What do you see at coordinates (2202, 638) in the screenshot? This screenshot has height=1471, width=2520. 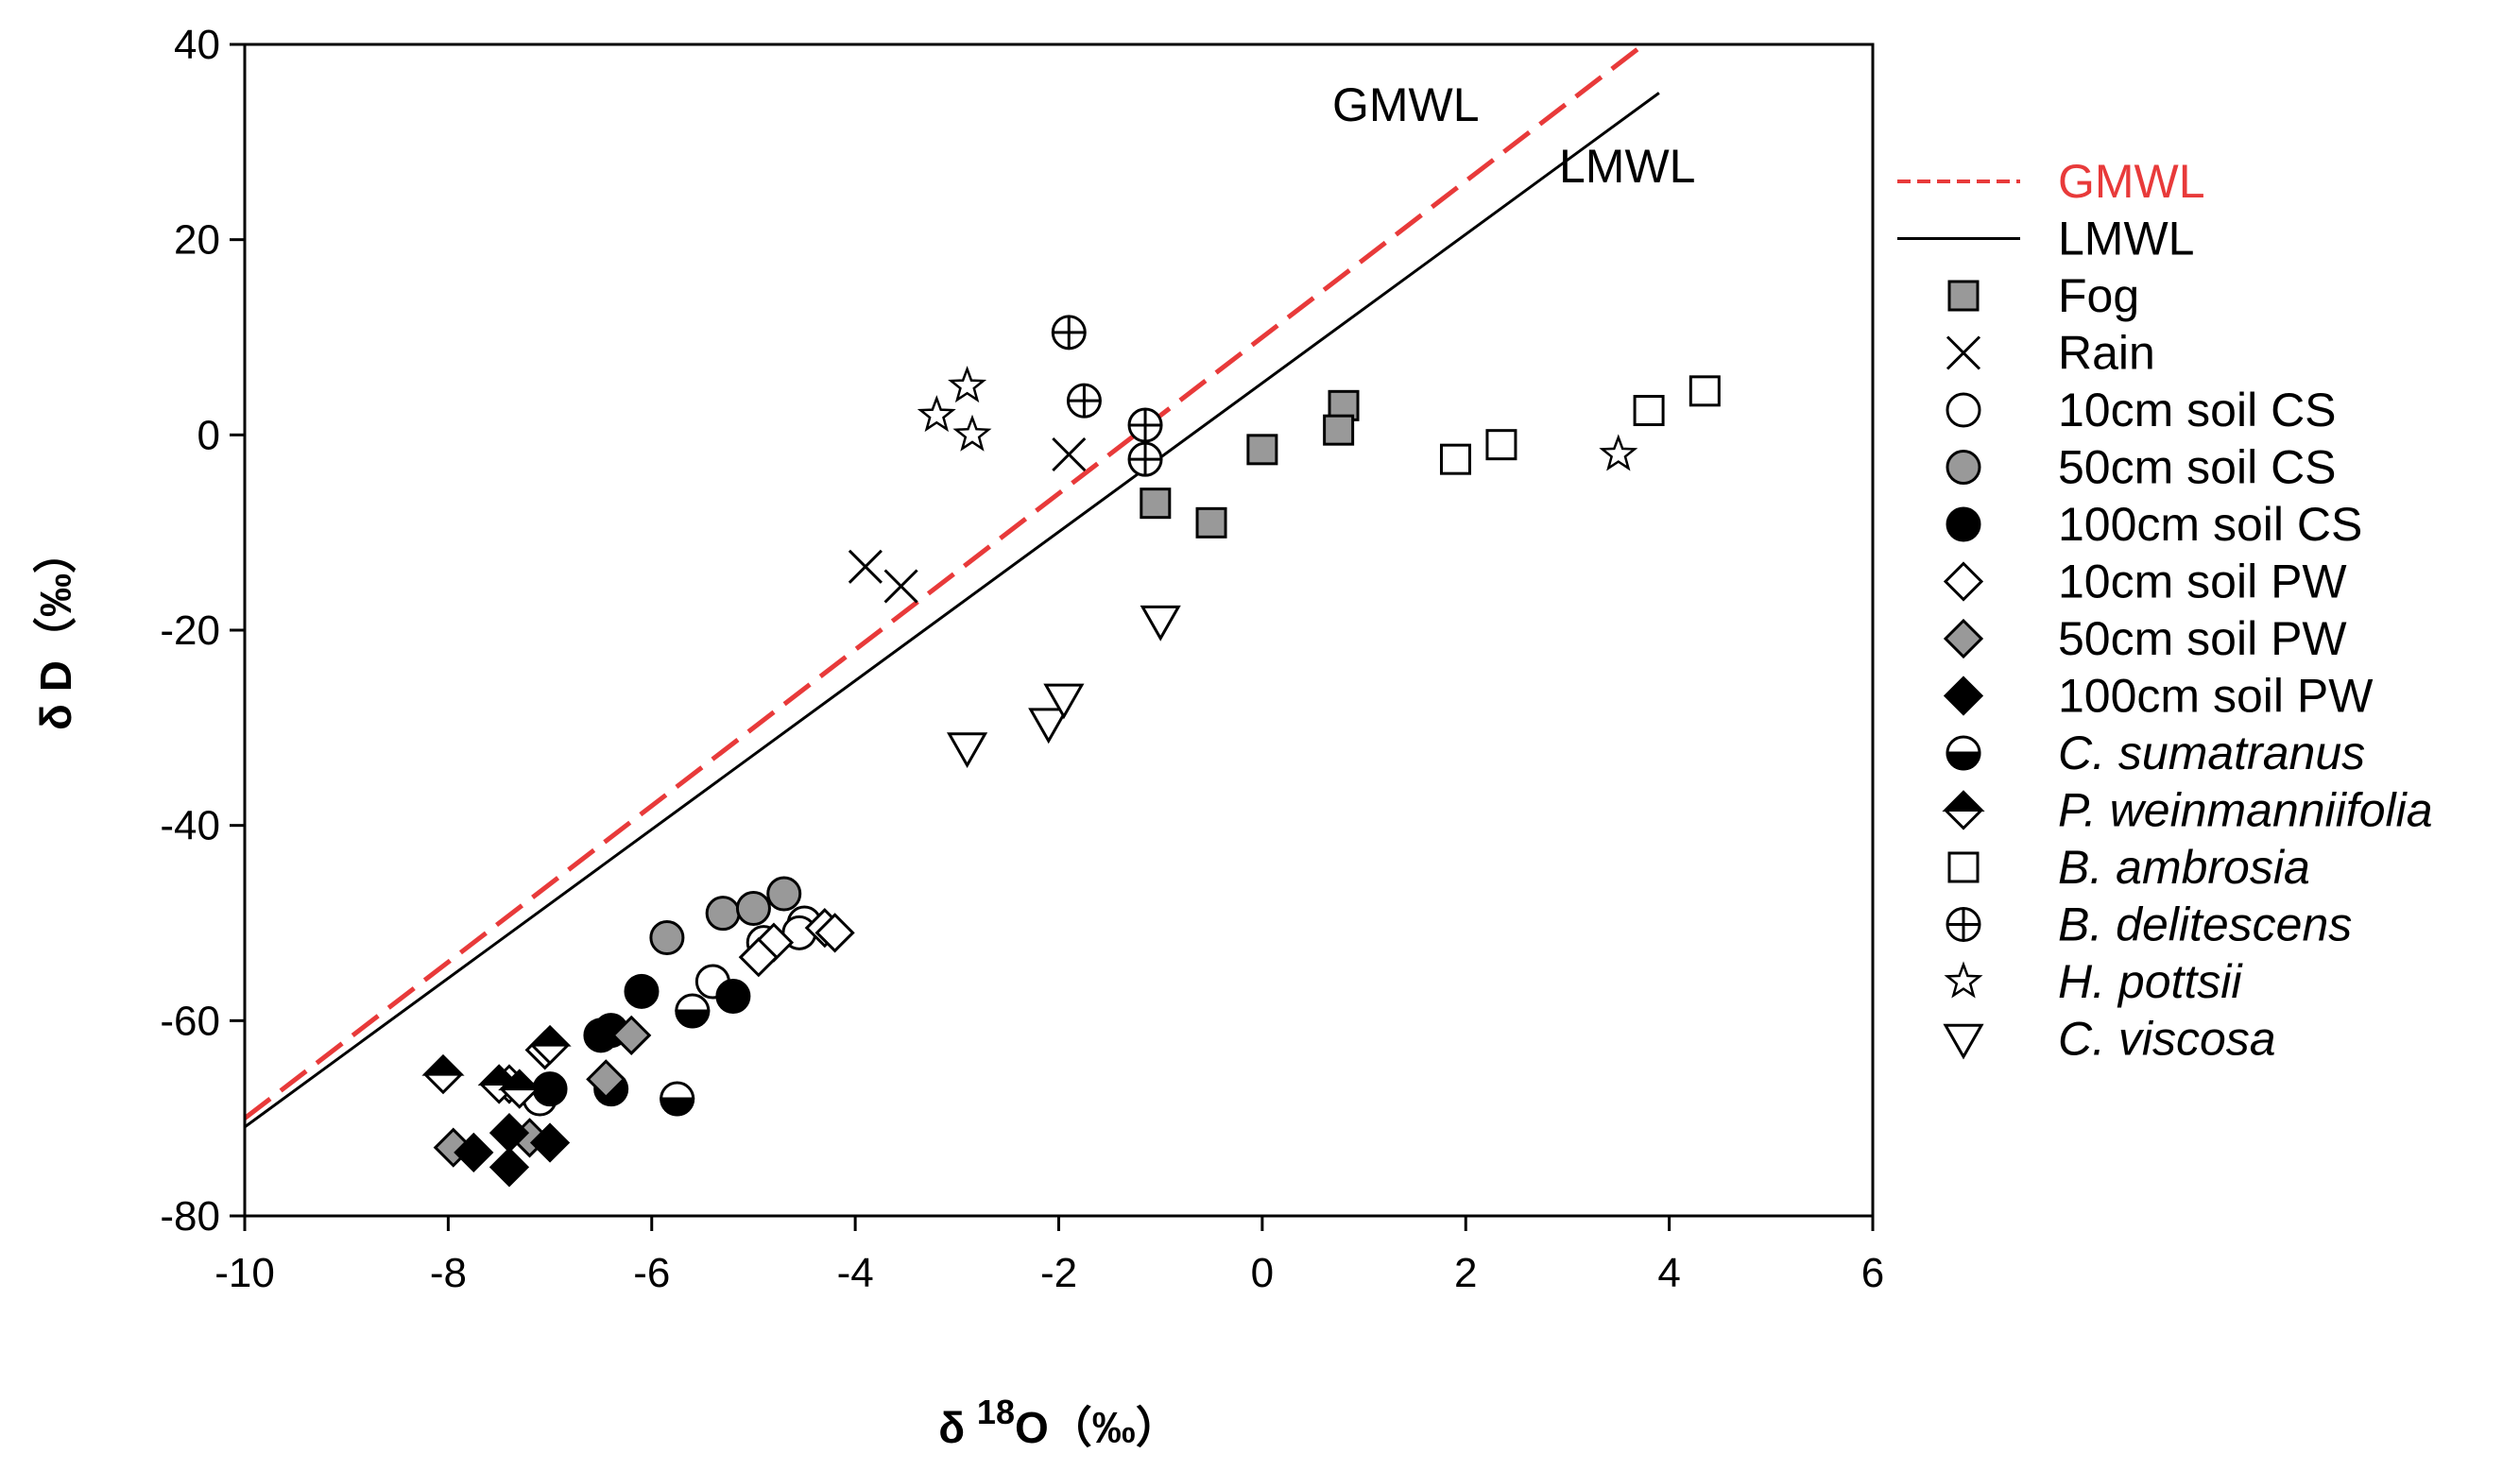 I see `legend-label: 50cm soil PW` at bounding box center [2202, 638].